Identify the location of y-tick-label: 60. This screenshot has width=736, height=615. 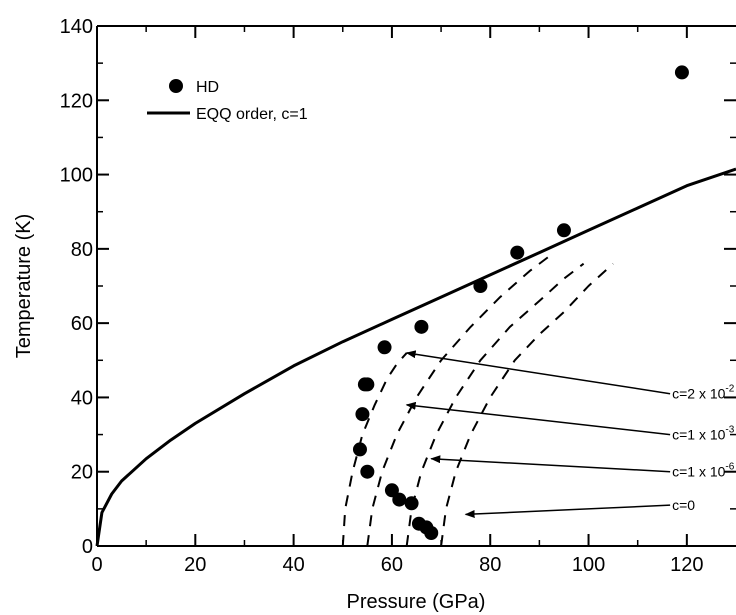
(82, 324).